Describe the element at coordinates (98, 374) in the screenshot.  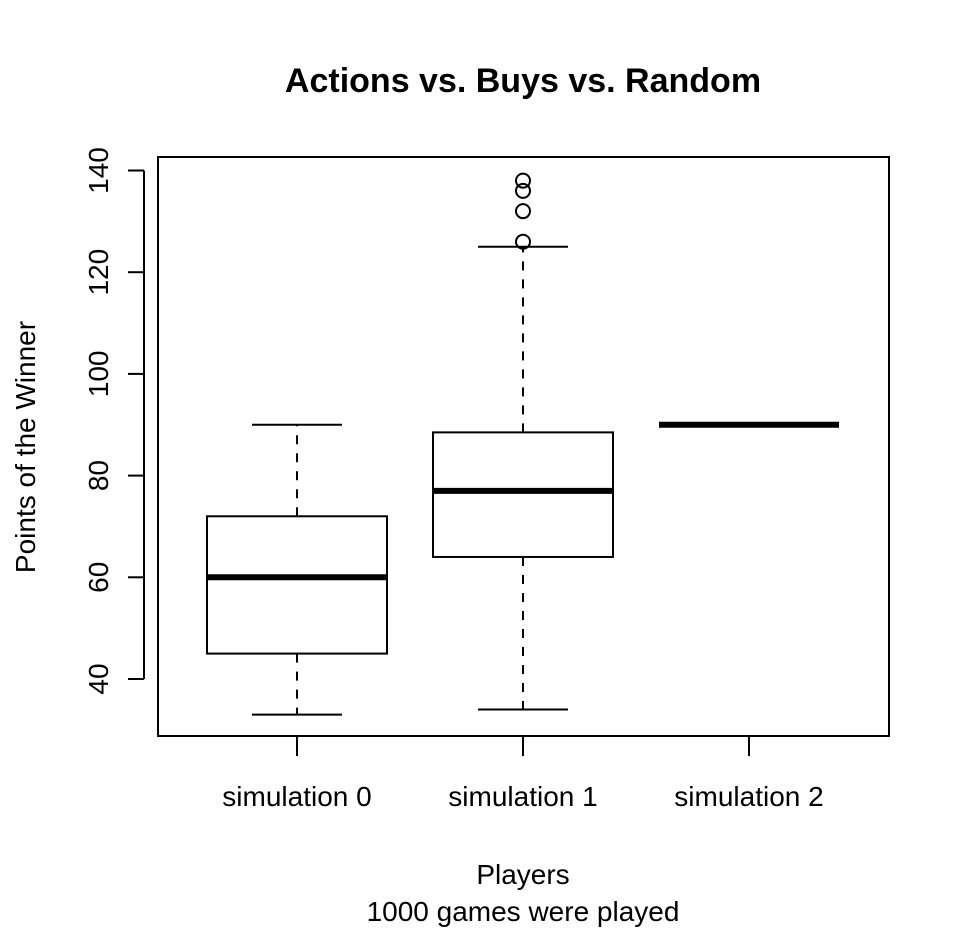
I see `y-tick-label: 100` at that location.